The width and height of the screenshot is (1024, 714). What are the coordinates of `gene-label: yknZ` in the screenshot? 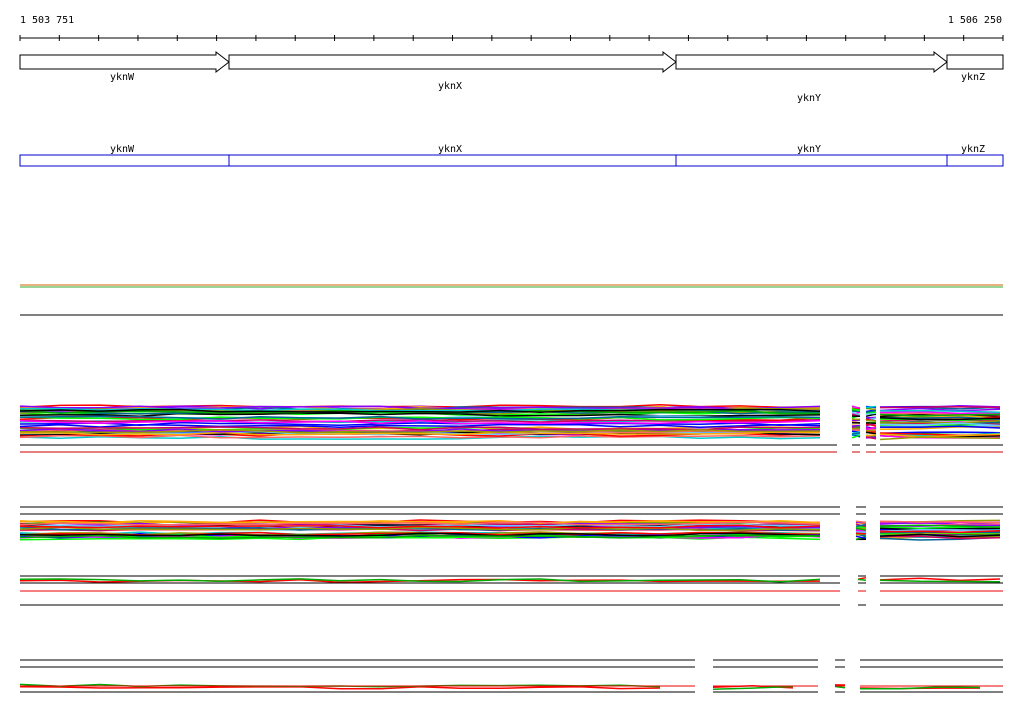 It's located at (973, 77).